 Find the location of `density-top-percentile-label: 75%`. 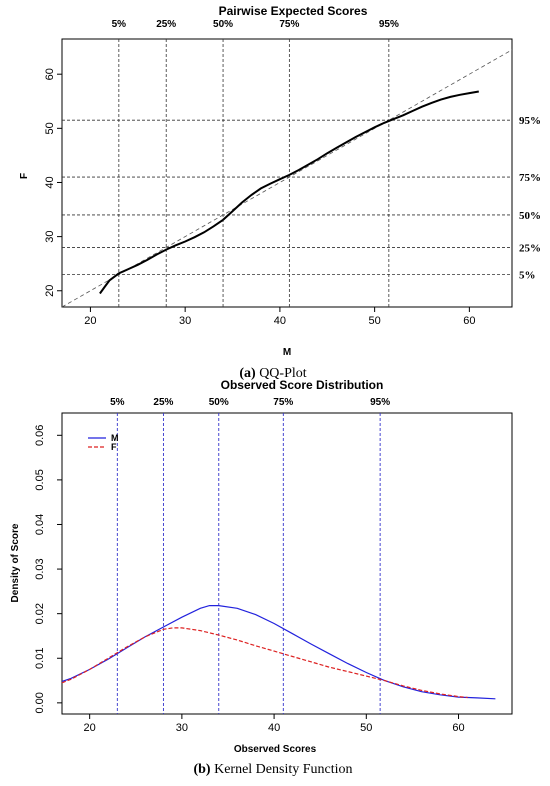

density-top-percentile-label: 75% is located at coordinates (283, 402).